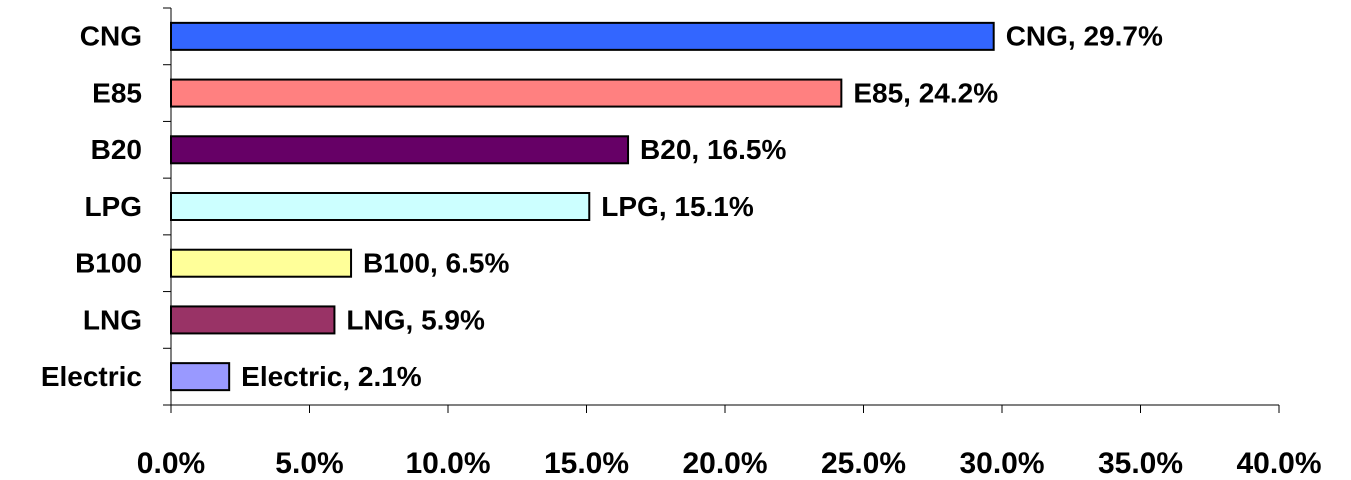 The width and height of the screenshot is (1351, 480). Describe the element at coordinates (586, 463) in the screenshot. I see `x-tick-label: 15.0%` at that location.